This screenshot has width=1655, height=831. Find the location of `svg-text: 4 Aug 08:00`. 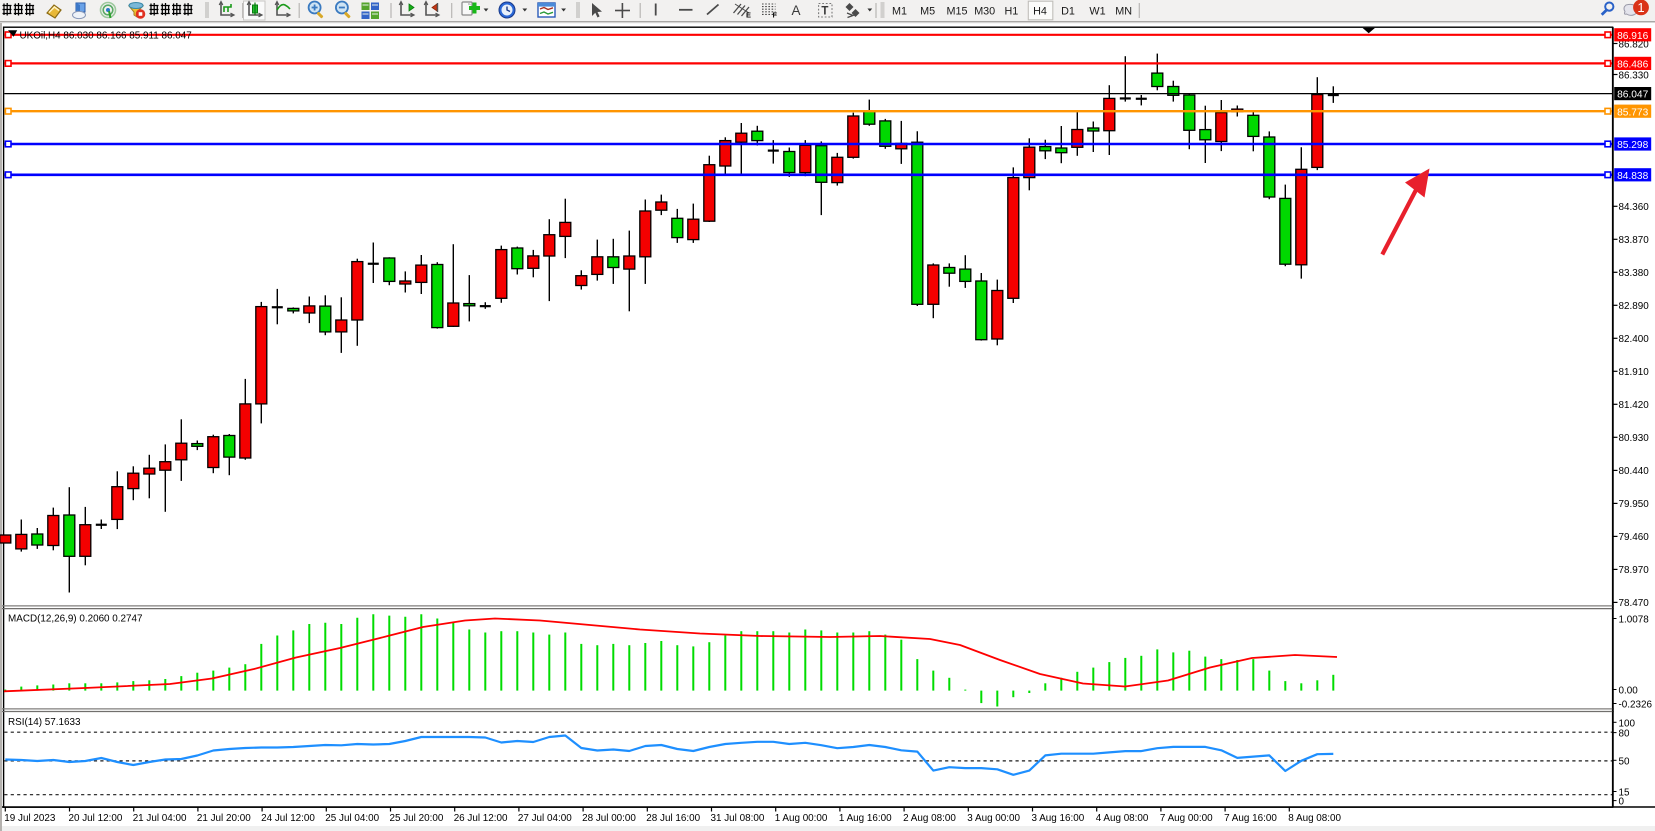

svg-text: 4 Aug 08:00 is located at coordinates (1122, 818).